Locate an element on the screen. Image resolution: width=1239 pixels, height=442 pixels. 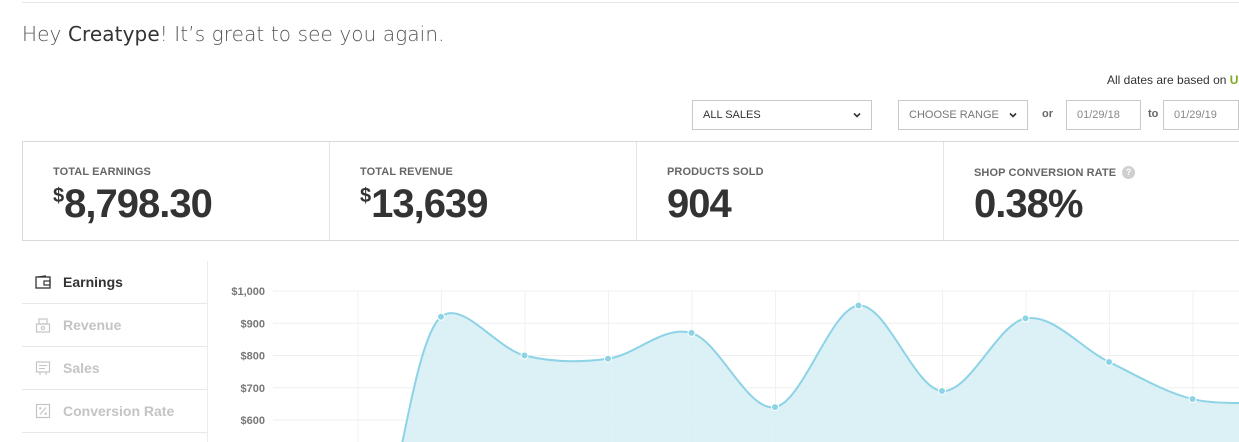
chart-metric-sidebar: Earnings Revenue Sales Conversion Rate is located at coordinates (114, 347).